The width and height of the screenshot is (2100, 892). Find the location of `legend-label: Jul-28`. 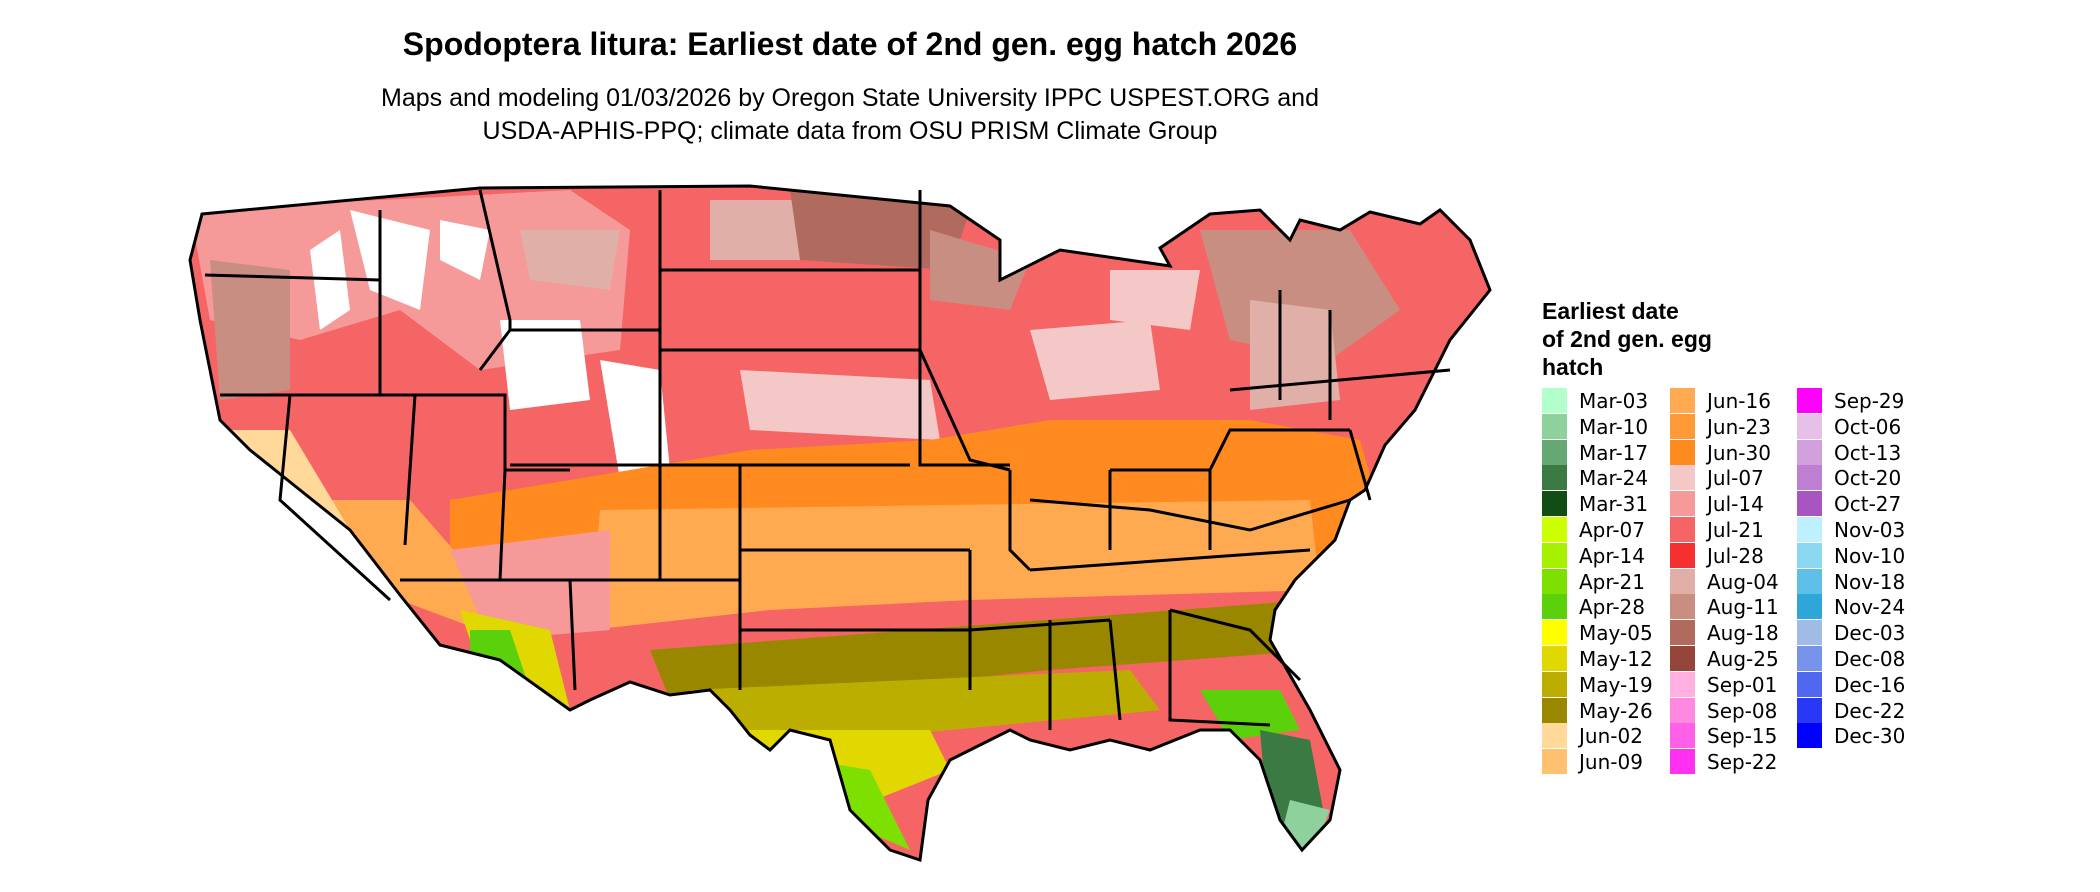

legend-label: Jul-28 is located at coordinates (1735, 556).